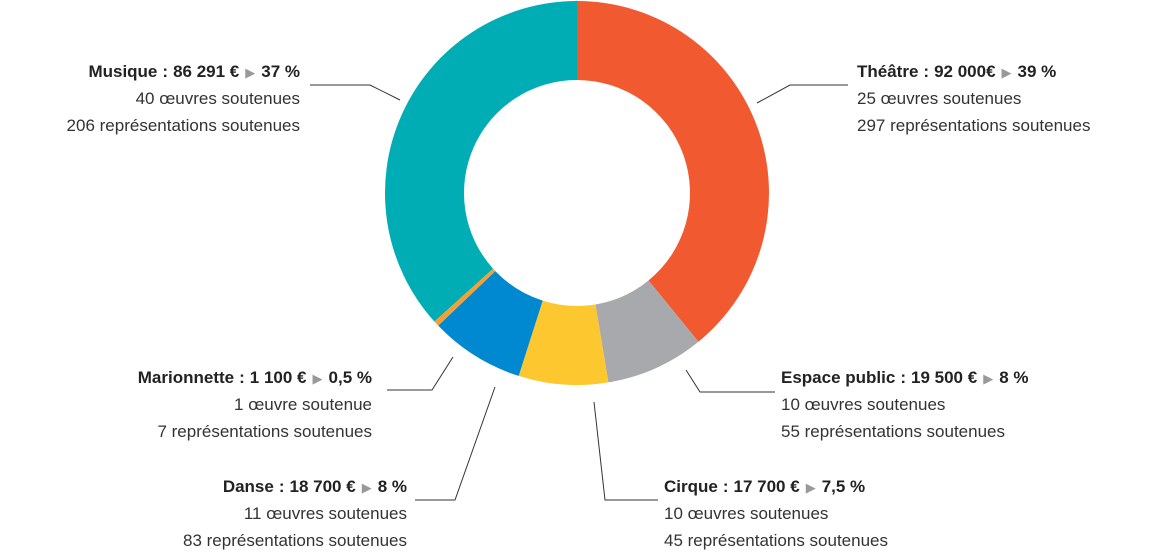 This screenshot has height=555, width=1152. I want to click on performances-label: 7 représentations soutenues, so click(264, 431).